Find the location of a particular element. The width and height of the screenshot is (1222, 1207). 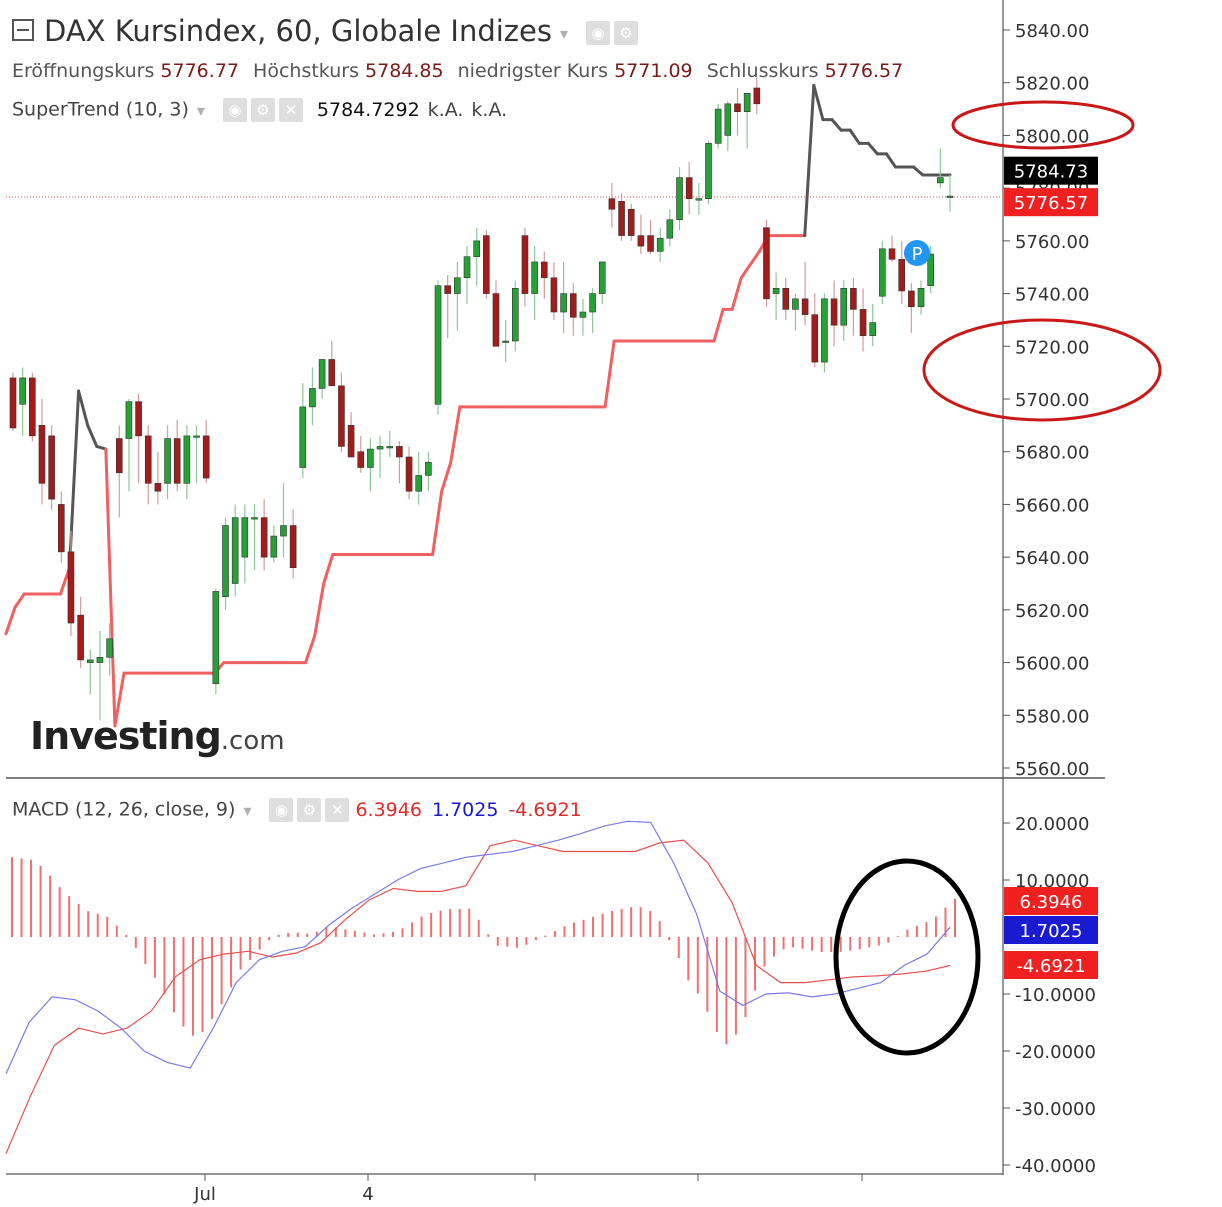

logo-suffix: .com is located at coordinates (252, 741).